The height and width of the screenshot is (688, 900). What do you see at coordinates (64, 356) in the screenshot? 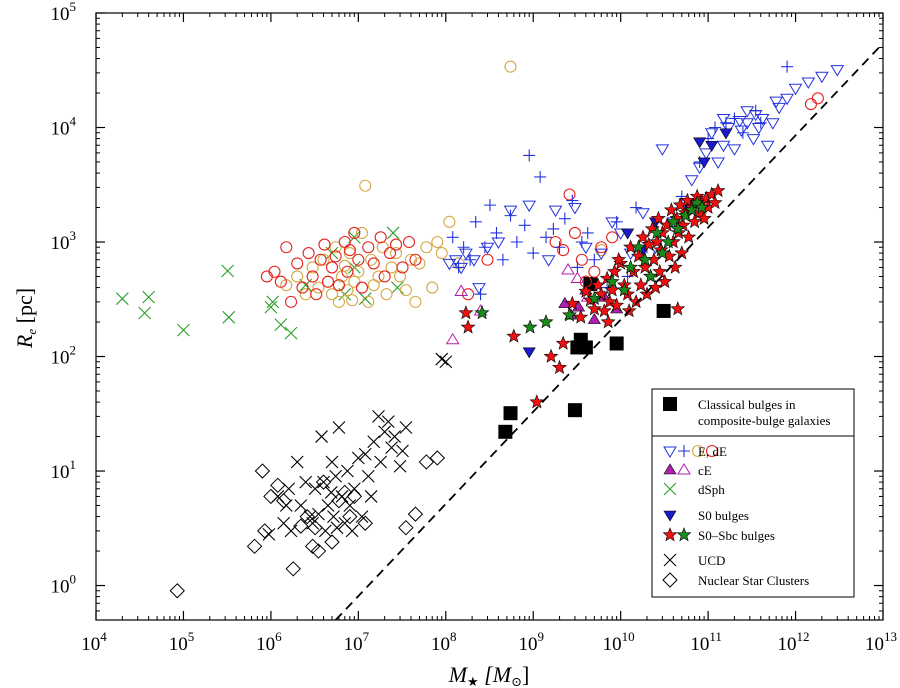
I see `y-tick-label: 10²` at bounding box center [64, 356].